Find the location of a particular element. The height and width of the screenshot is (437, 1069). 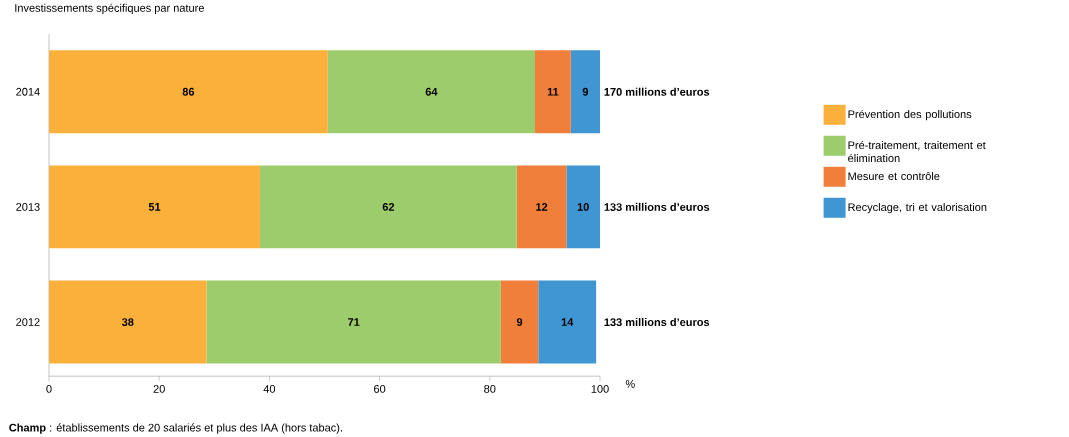

x-tick-label: 40 is located at coordinates (269, 388).